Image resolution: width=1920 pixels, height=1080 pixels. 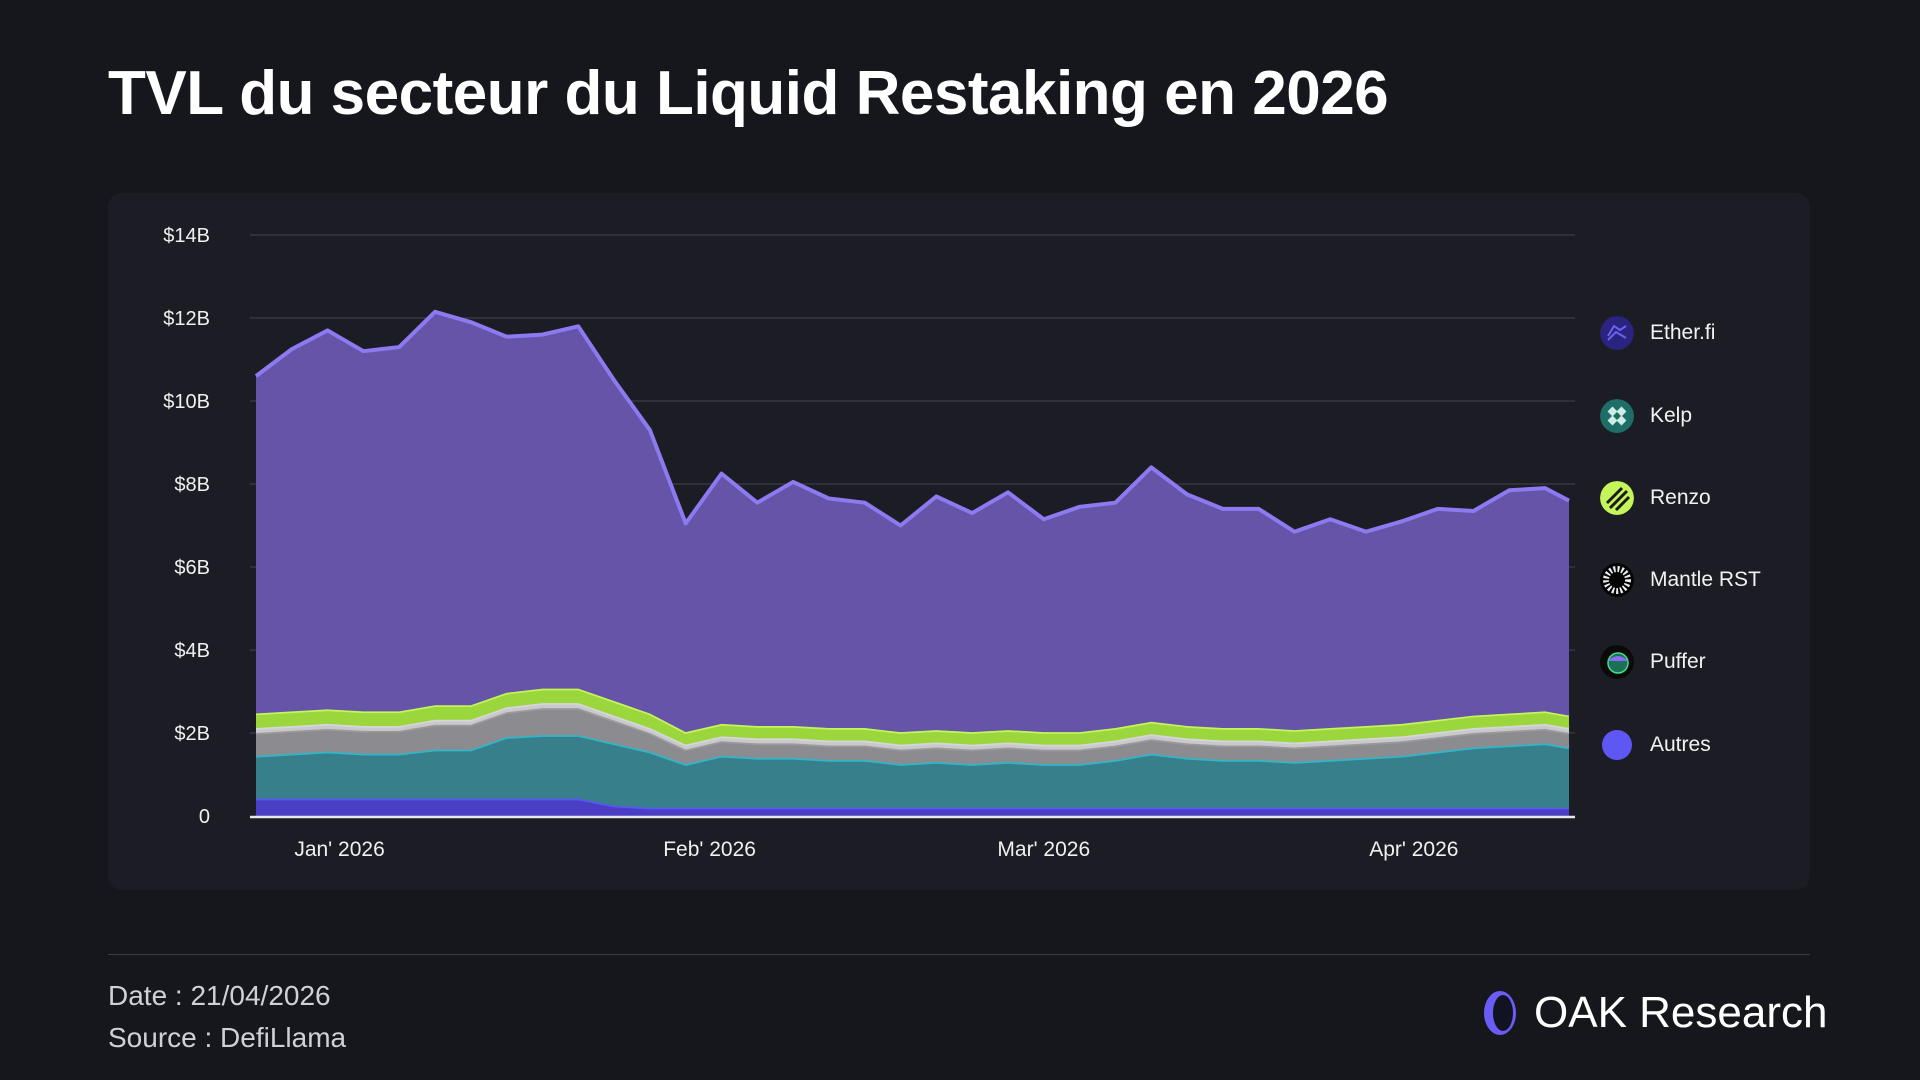 I want to click on logo-text: OAK Research, so click(x=1681, y=1012).